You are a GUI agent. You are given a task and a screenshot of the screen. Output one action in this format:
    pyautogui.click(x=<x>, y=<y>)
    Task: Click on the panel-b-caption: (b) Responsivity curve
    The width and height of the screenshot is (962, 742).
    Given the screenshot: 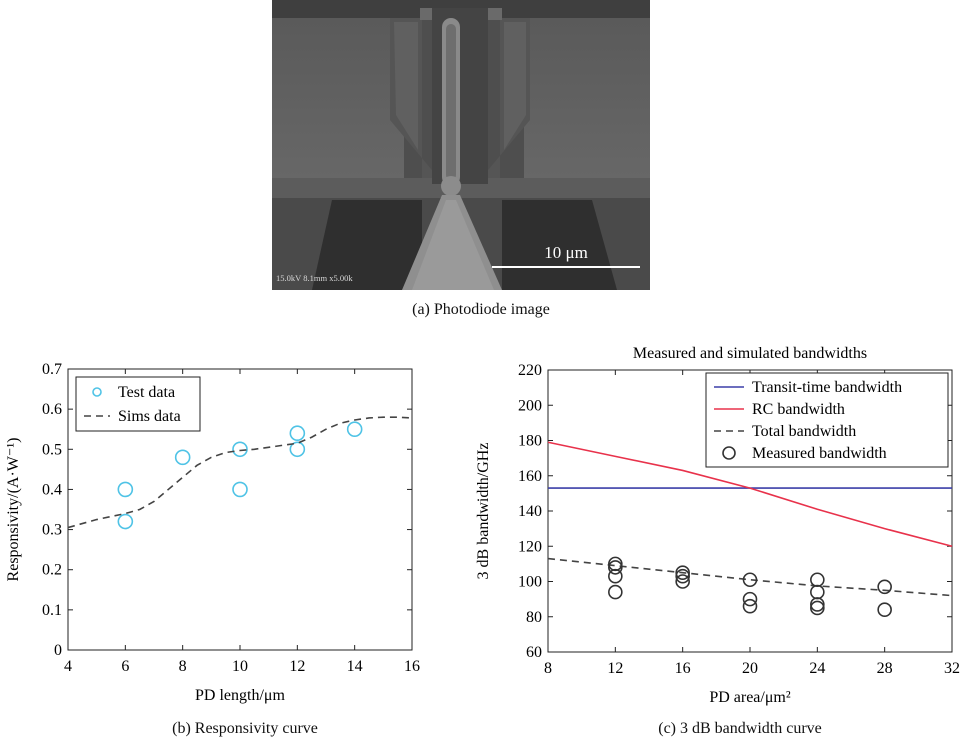 What is the action you would take?
    pyautogui.click(x=245, y=728)
    